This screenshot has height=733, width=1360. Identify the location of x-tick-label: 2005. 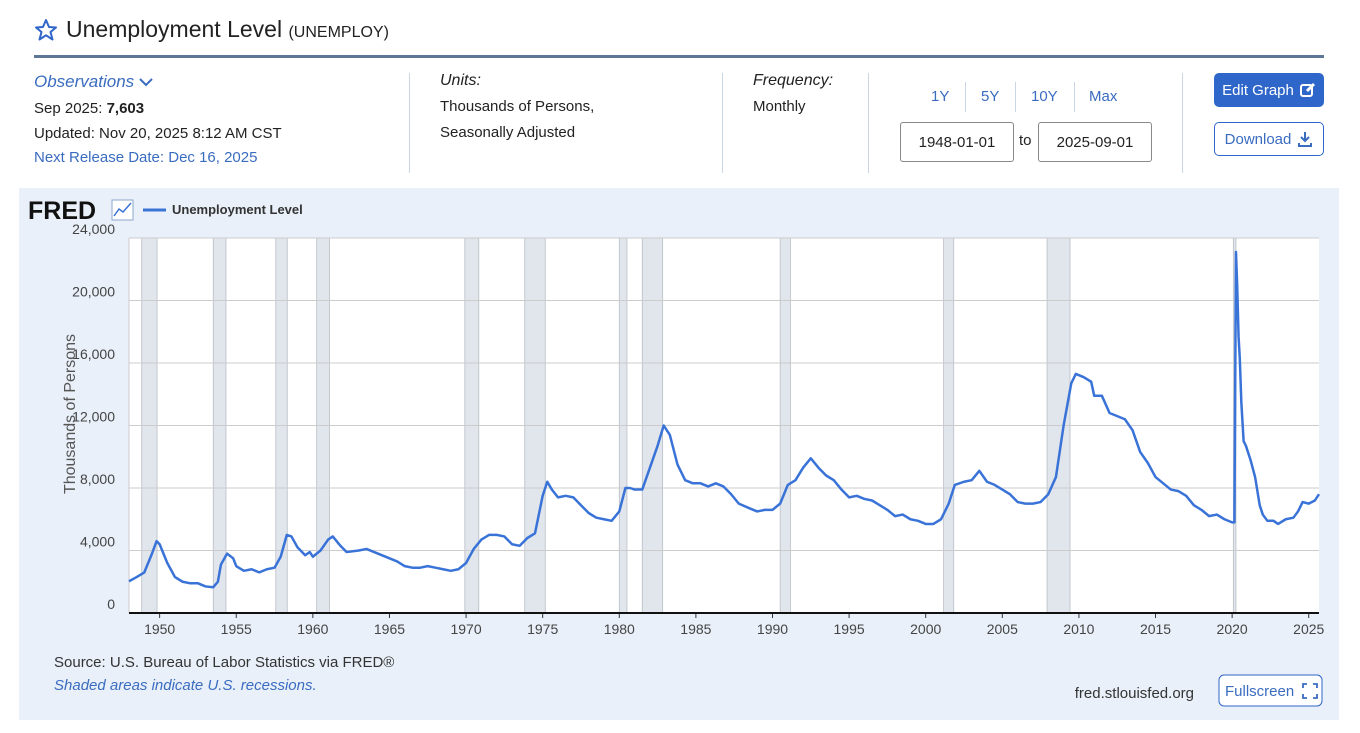
(1002, 629).